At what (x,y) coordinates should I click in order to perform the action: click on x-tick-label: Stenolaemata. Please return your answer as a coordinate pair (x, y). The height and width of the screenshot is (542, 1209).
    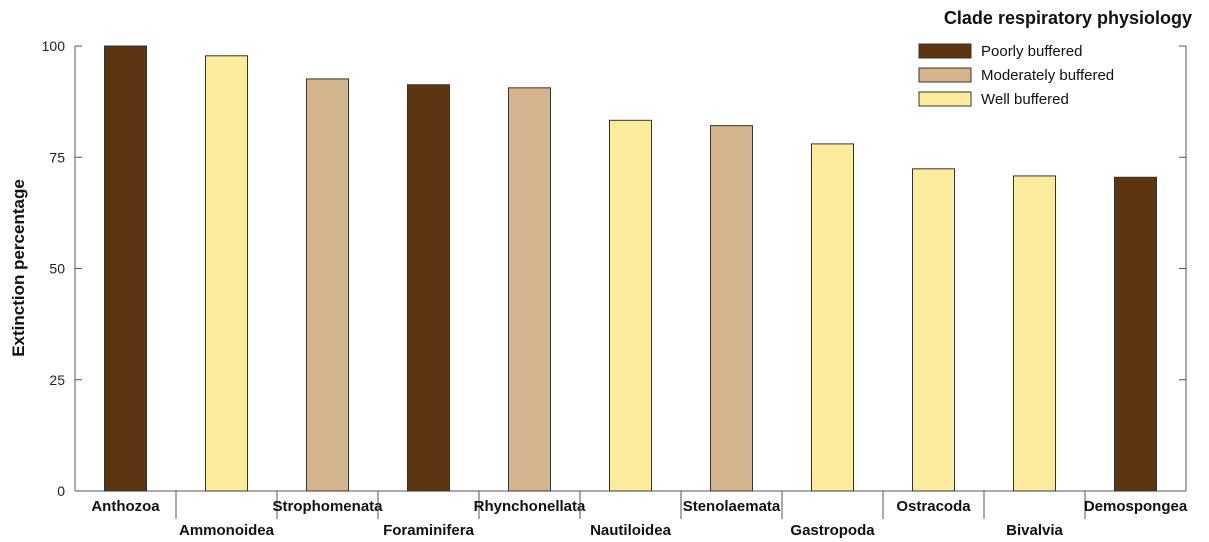
    Looking at the image, I should click on (732, 506).